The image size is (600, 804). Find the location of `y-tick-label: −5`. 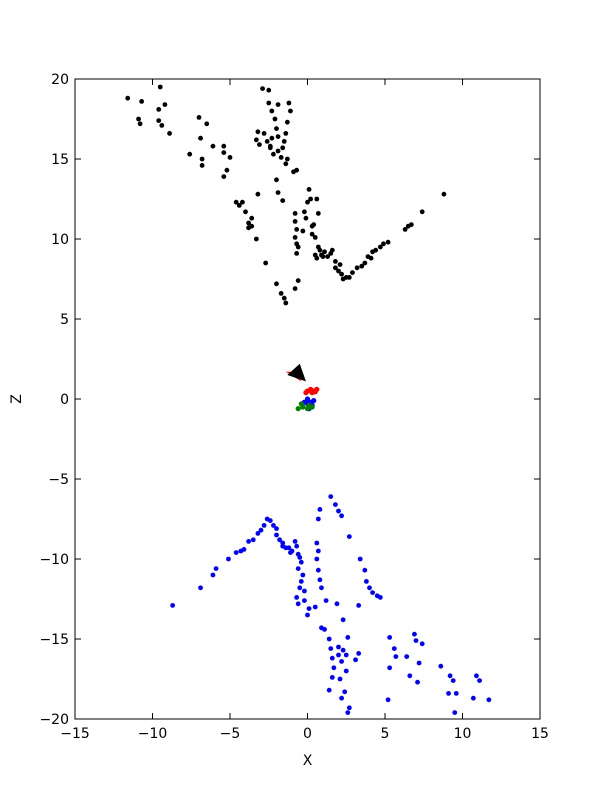

y-tick-label: −5 is located at coordinates (58, 480).